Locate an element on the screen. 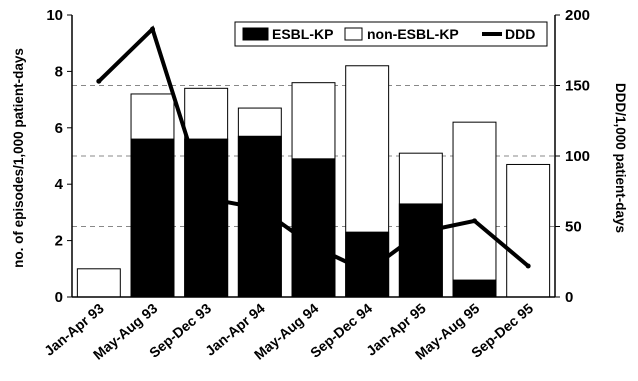 This screenshot has height=381, width=638. right-y-tick-label-4: 200 is located at coordinates (577, 15).